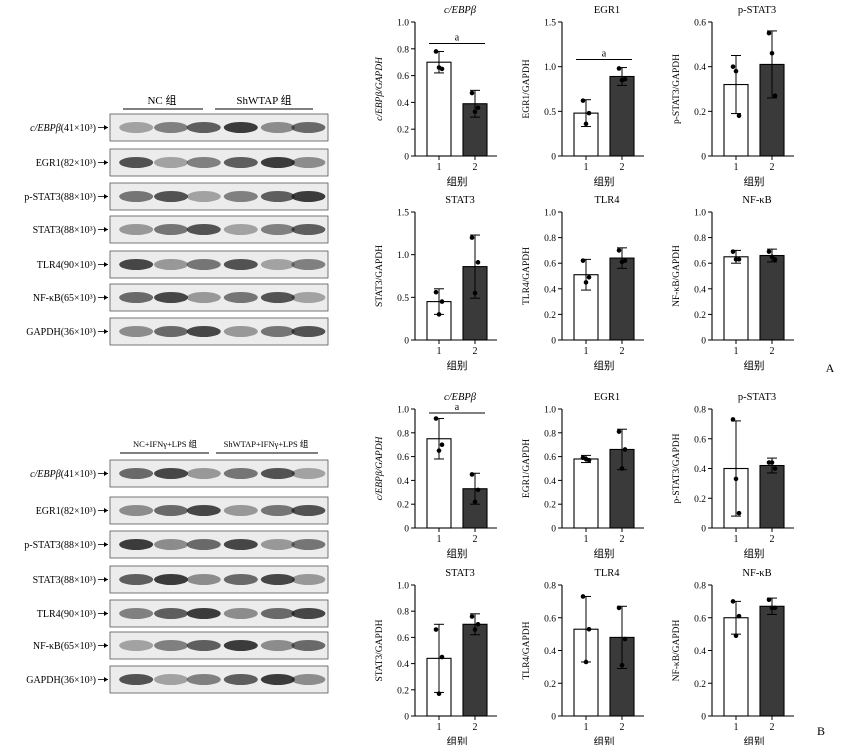  I want to click on x-axis-label: 组别, so click(754, 365).